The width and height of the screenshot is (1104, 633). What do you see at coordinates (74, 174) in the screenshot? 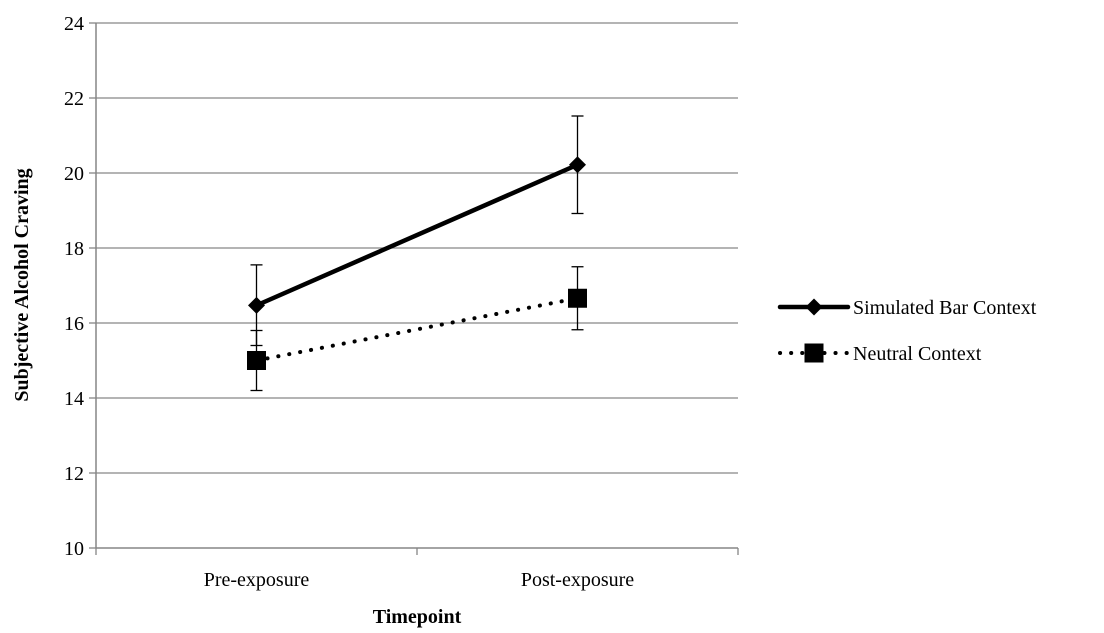
I see `y-tick-label: 20` at bounding box center [74, 174].